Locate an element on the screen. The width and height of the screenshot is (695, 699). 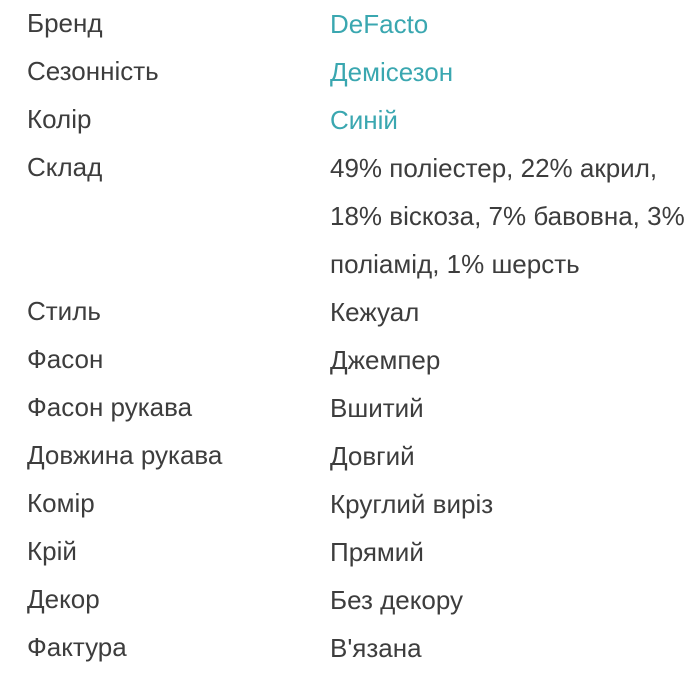
spec-label: Фактура is located at coordinates (77, 647).